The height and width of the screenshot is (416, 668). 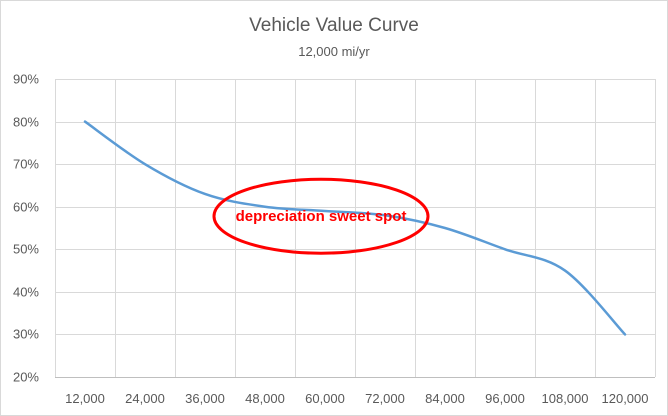 What do you see at coordinates (26, 207) in the screenshot?
I see `y-tick-label: 60%` at bounding box center [26, 207].